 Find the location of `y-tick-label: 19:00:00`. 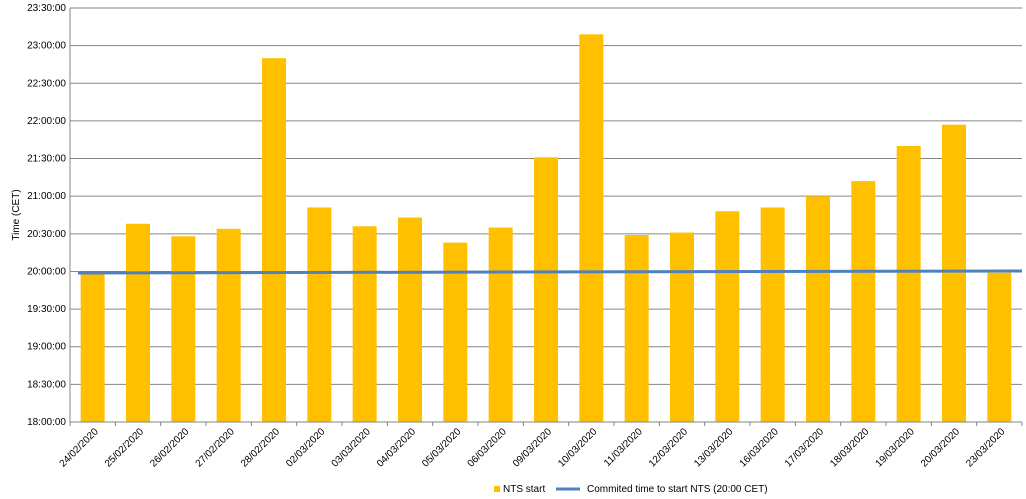

y-tick-label: 19:00:00 is located at coordinates (46, 347).